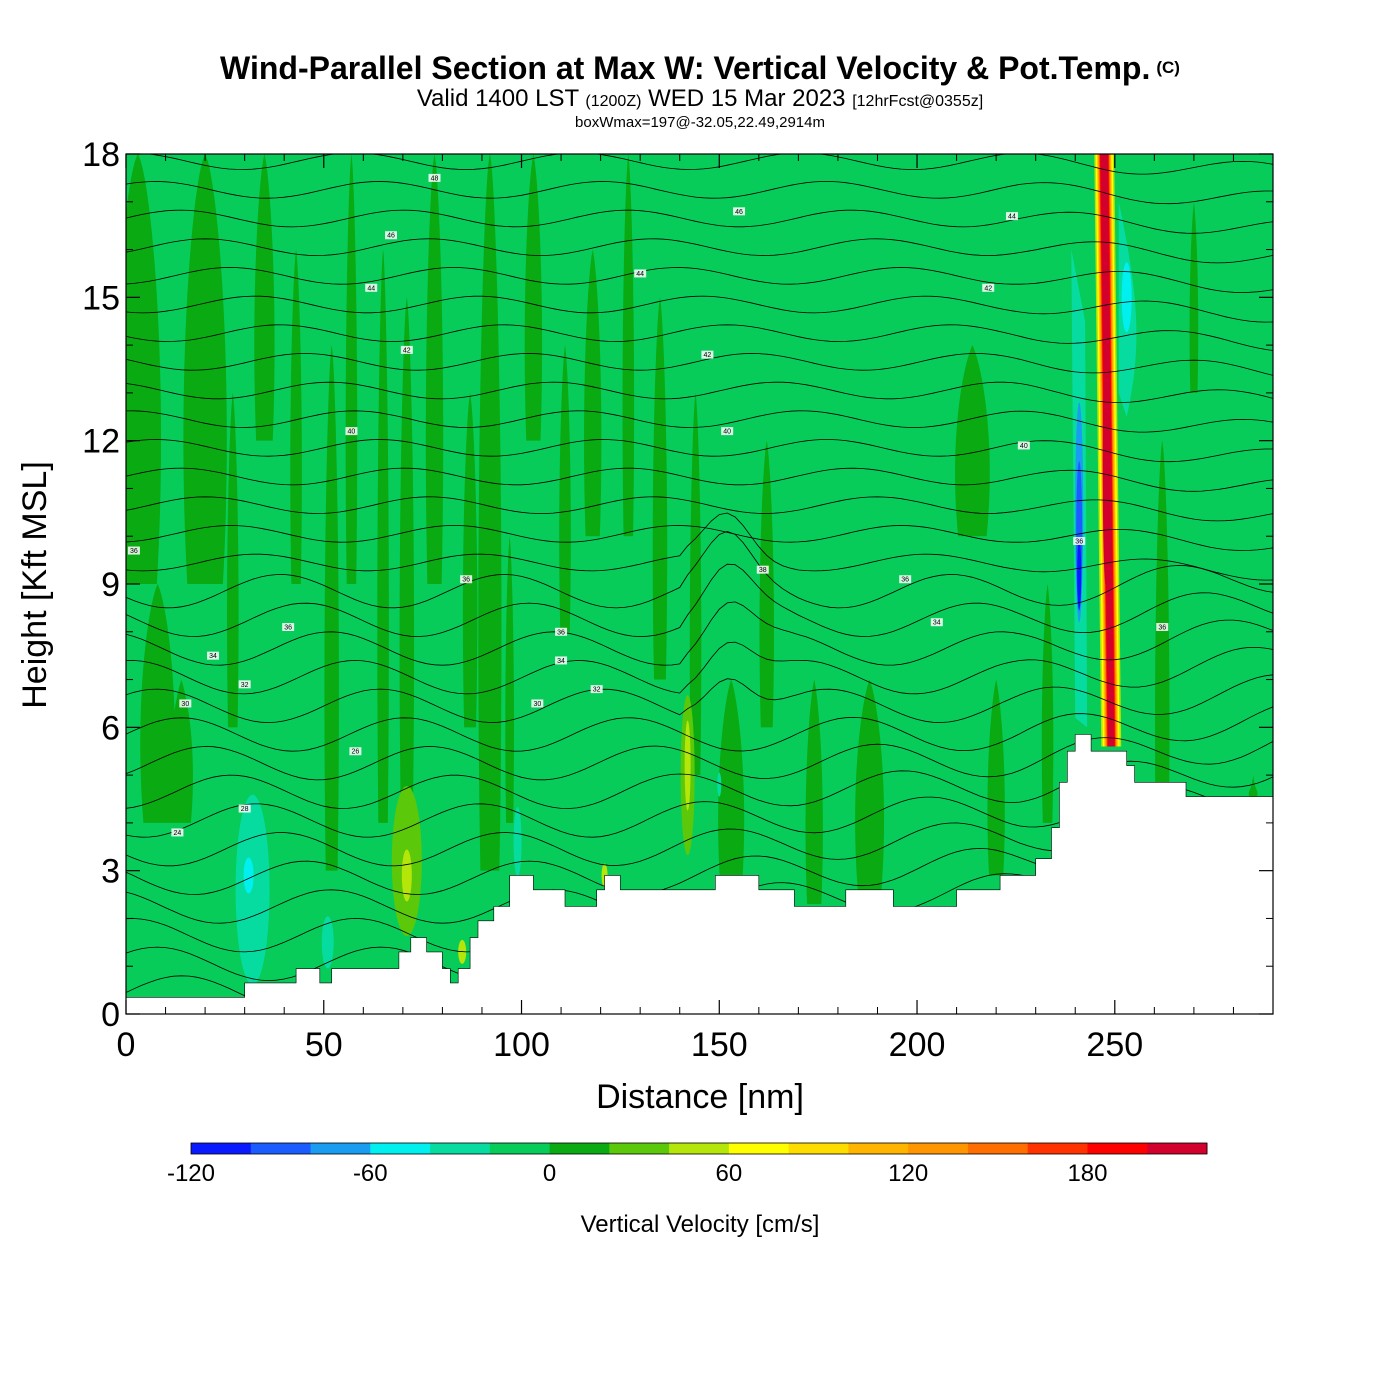 This screenshot has height=1400, width=1400. Describe the element at coordinates (245, 685) in the screenshot. I see `contour-label: 32` at that location.